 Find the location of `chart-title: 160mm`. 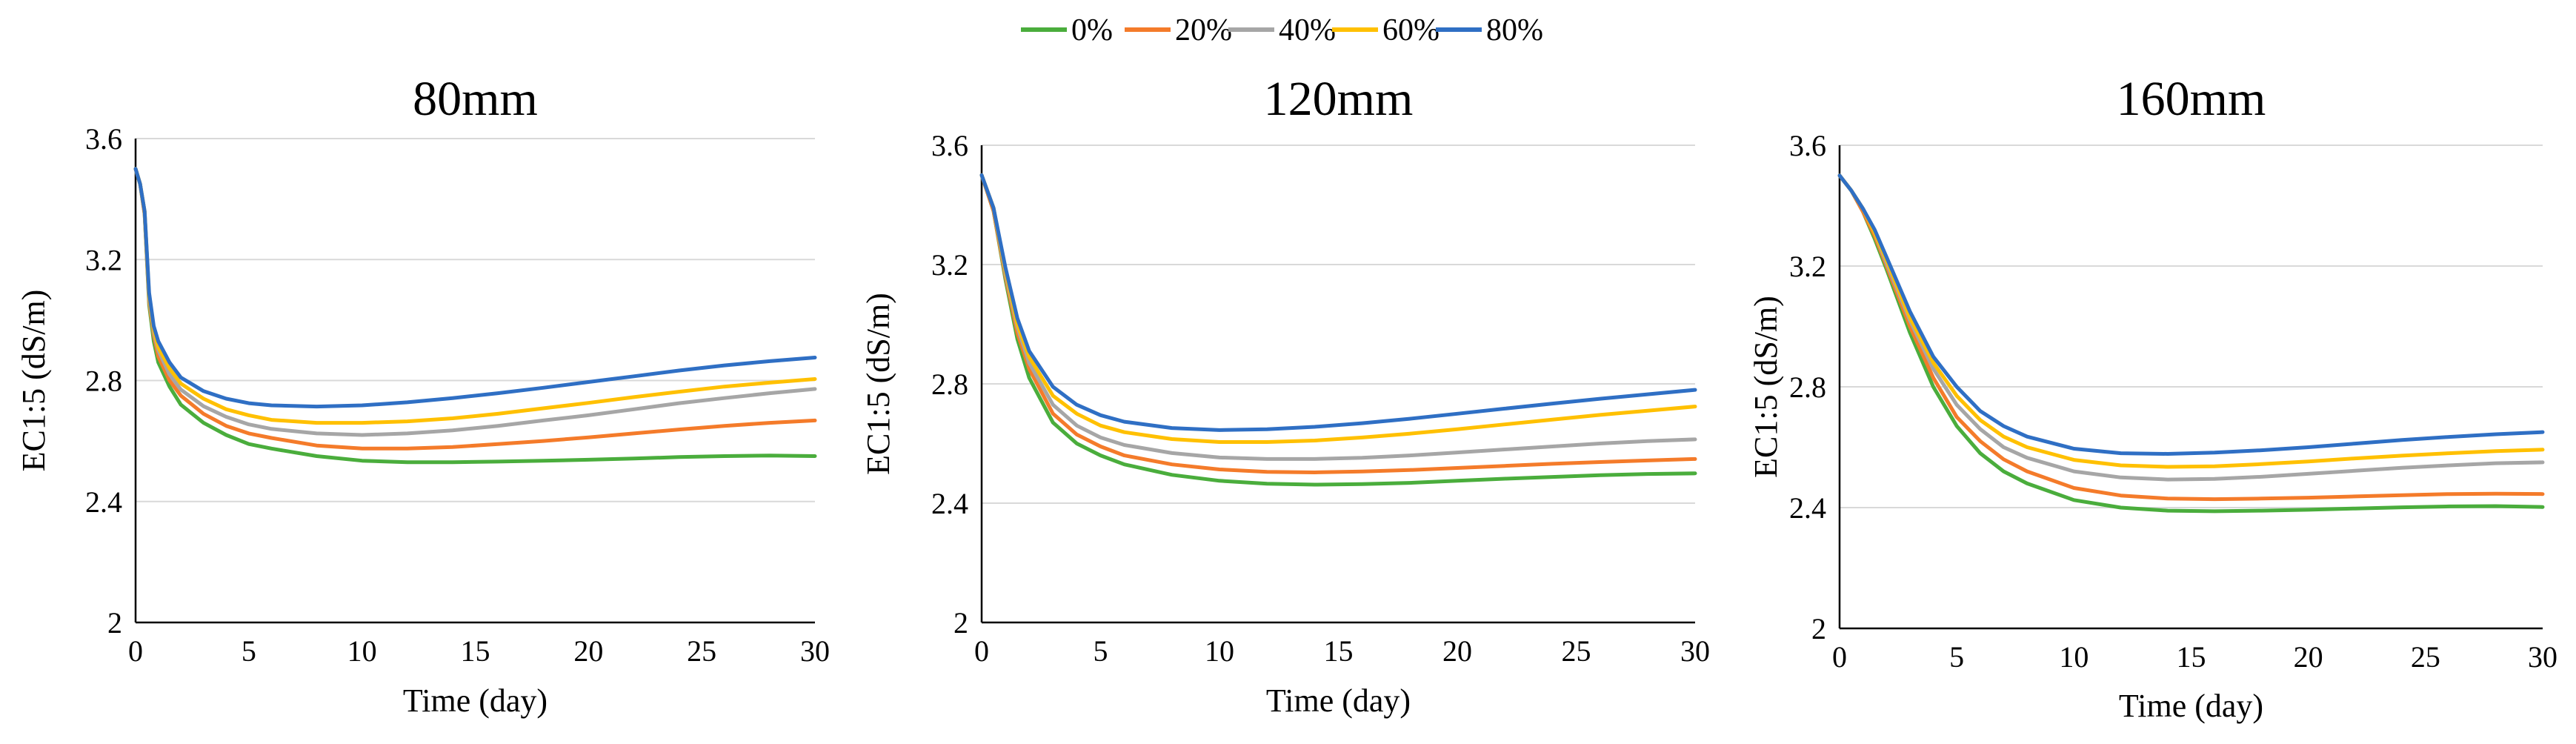

chart-title: 160mm is located at coordinates (2191, 99).